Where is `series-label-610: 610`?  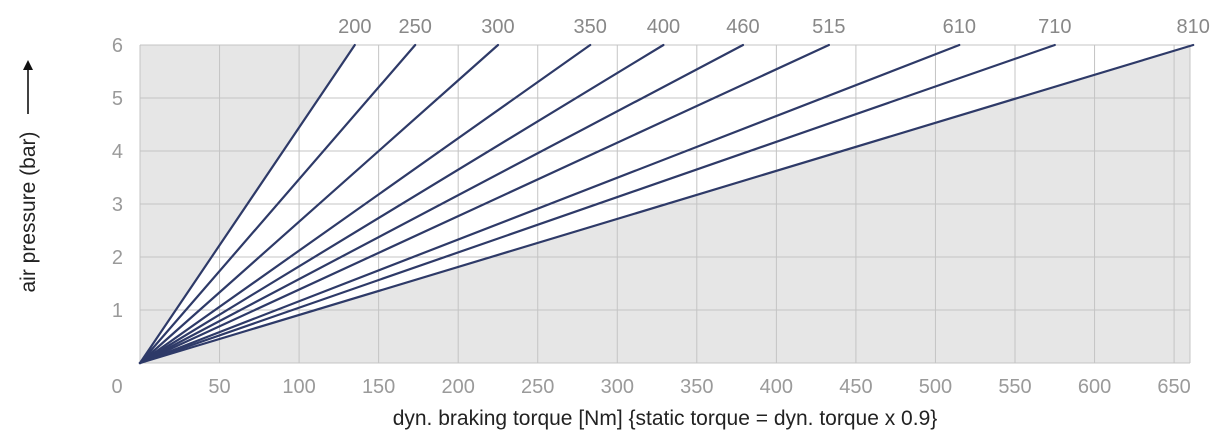 series-label-610: 610 is located at coordinates (959, 27).